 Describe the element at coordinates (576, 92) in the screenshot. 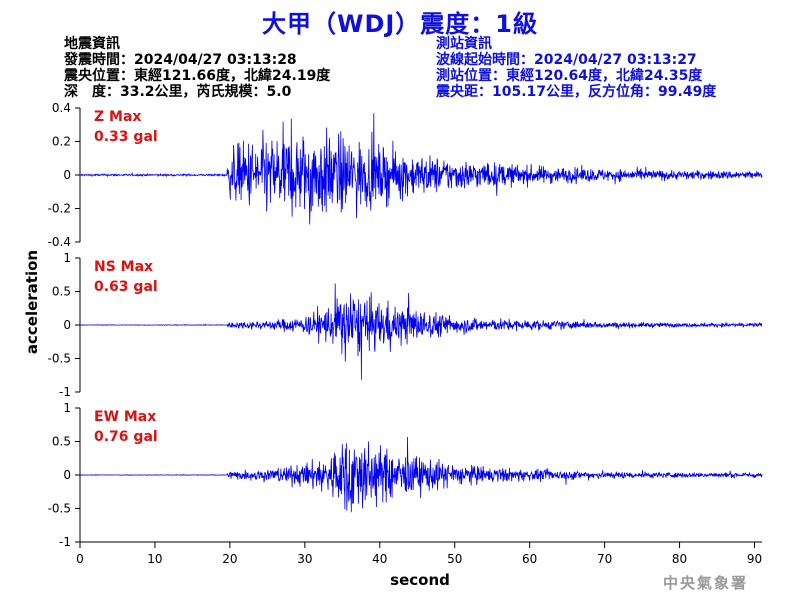

I see `station-distance: 震央距：105.17公里，反方位角：99.49度` at that location.